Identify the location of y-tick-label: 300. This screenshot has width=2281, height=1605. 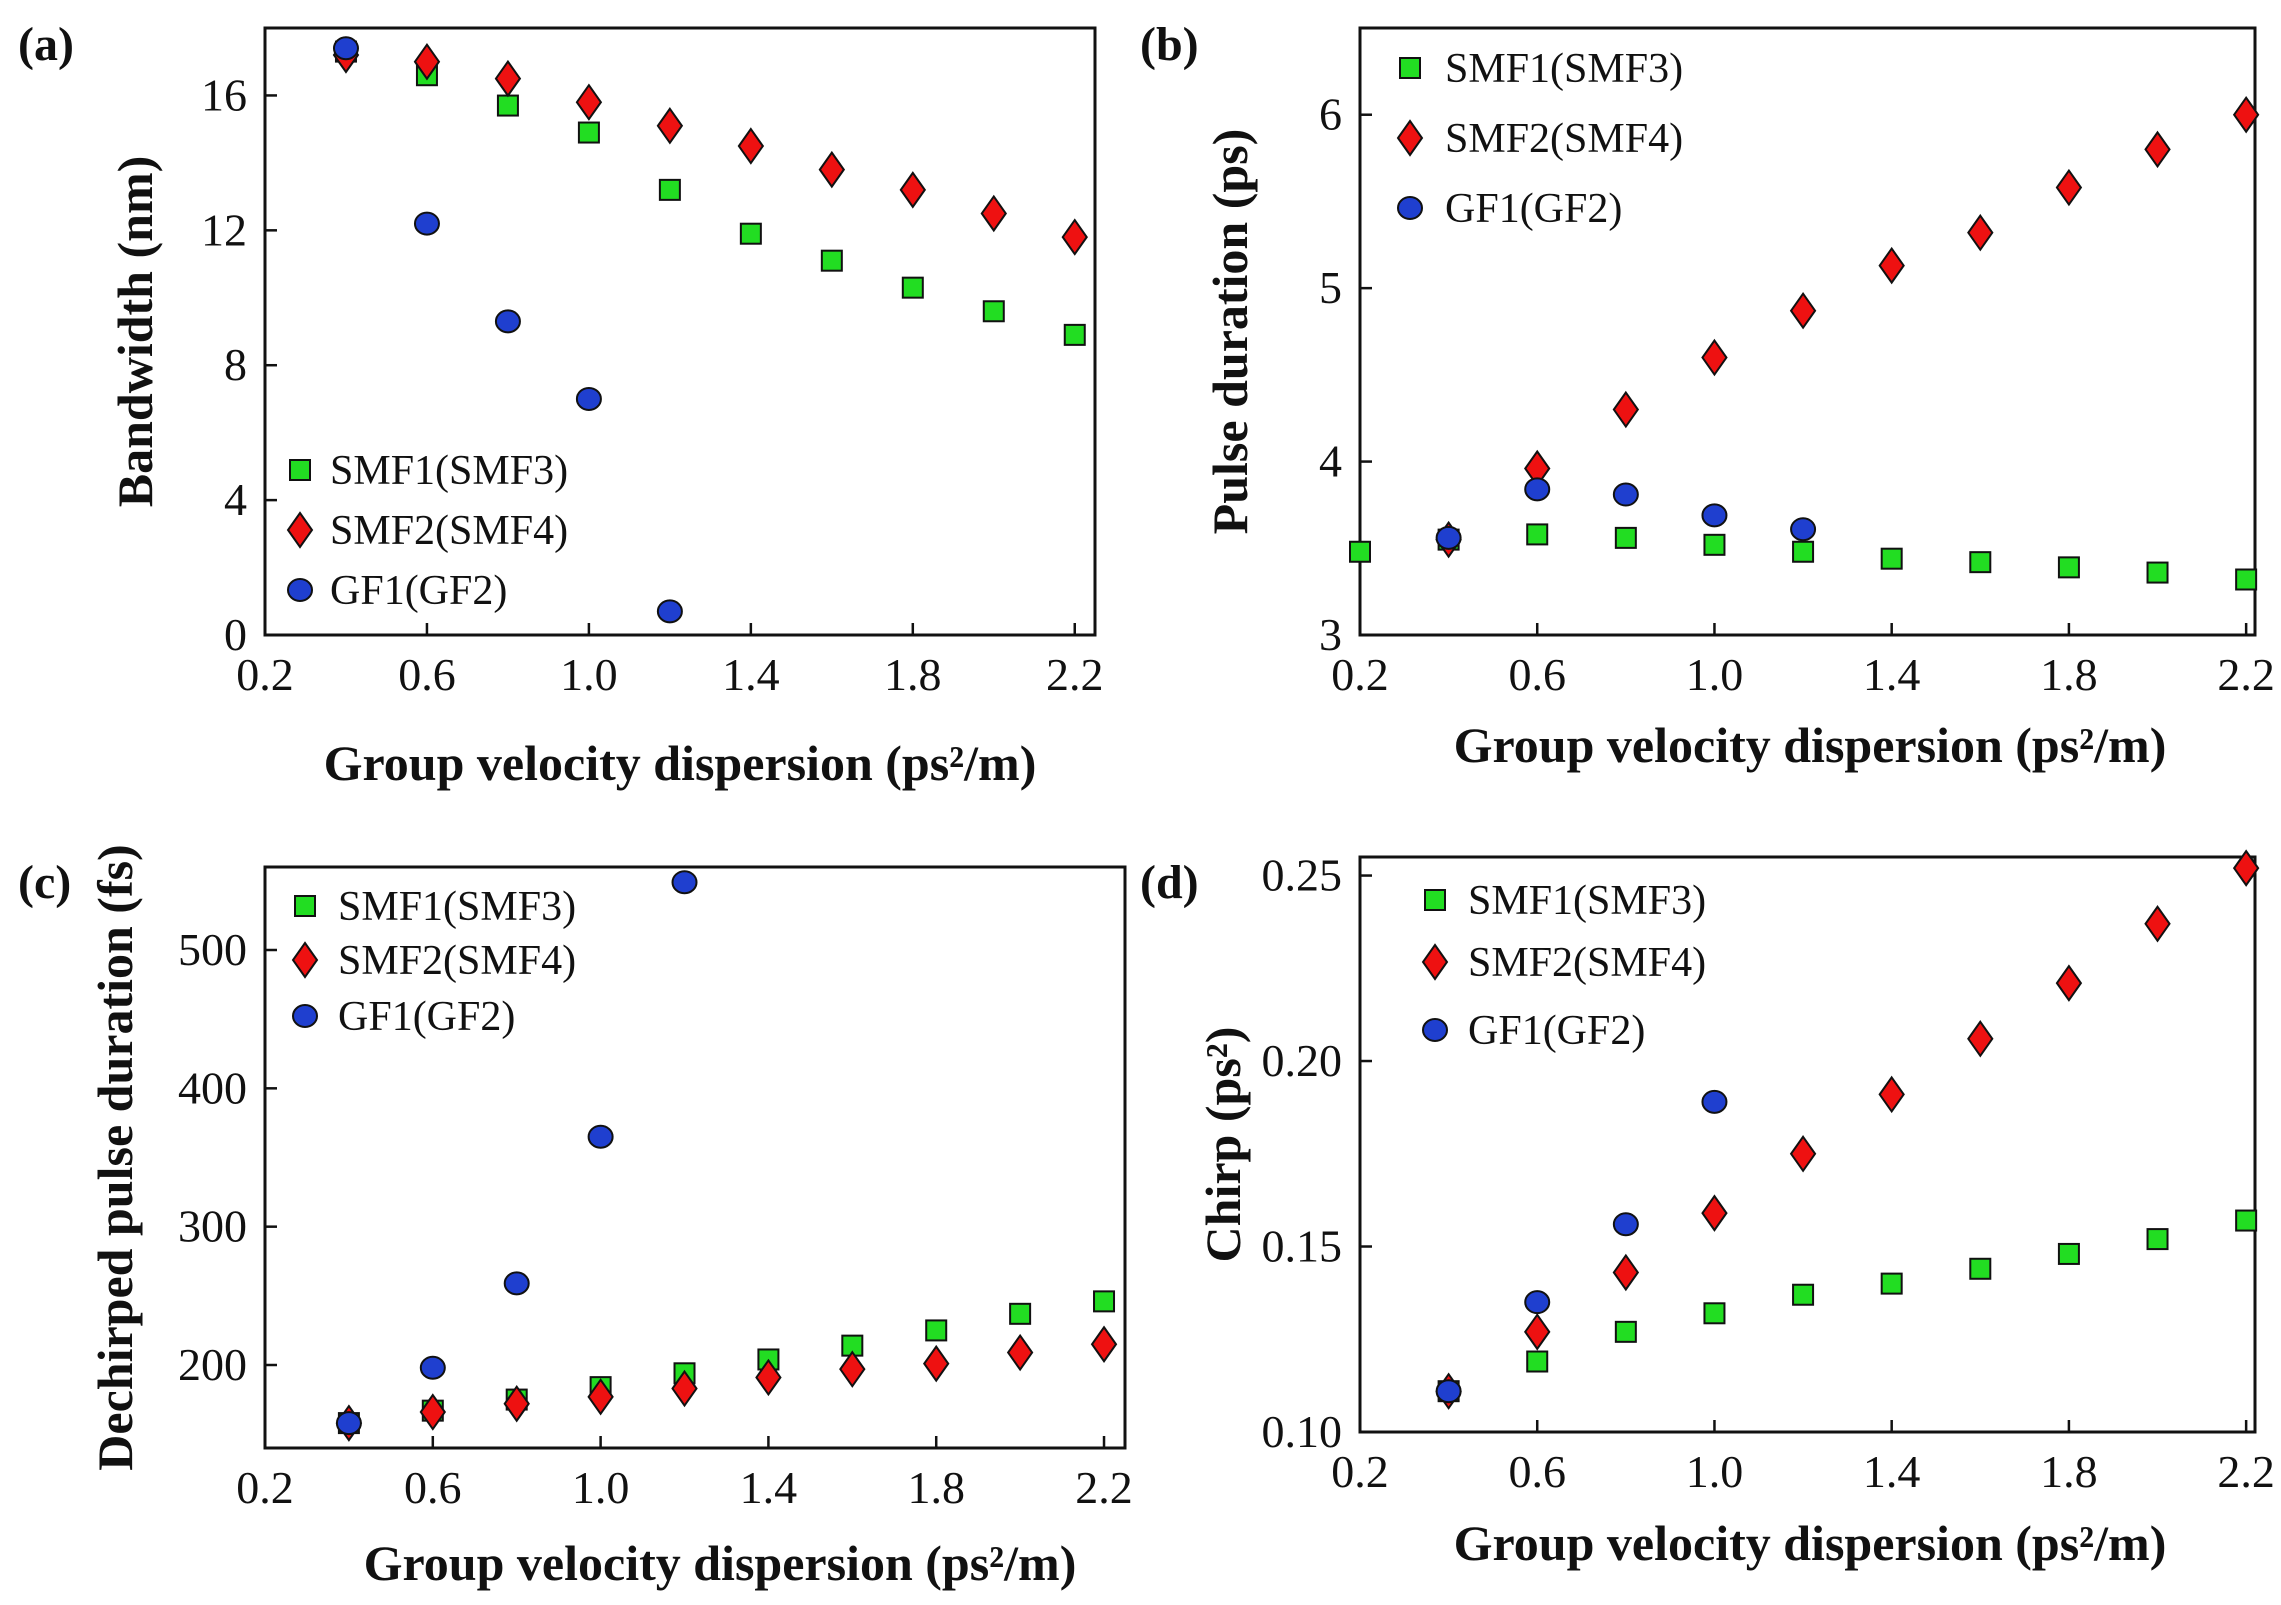
(212, 1226).